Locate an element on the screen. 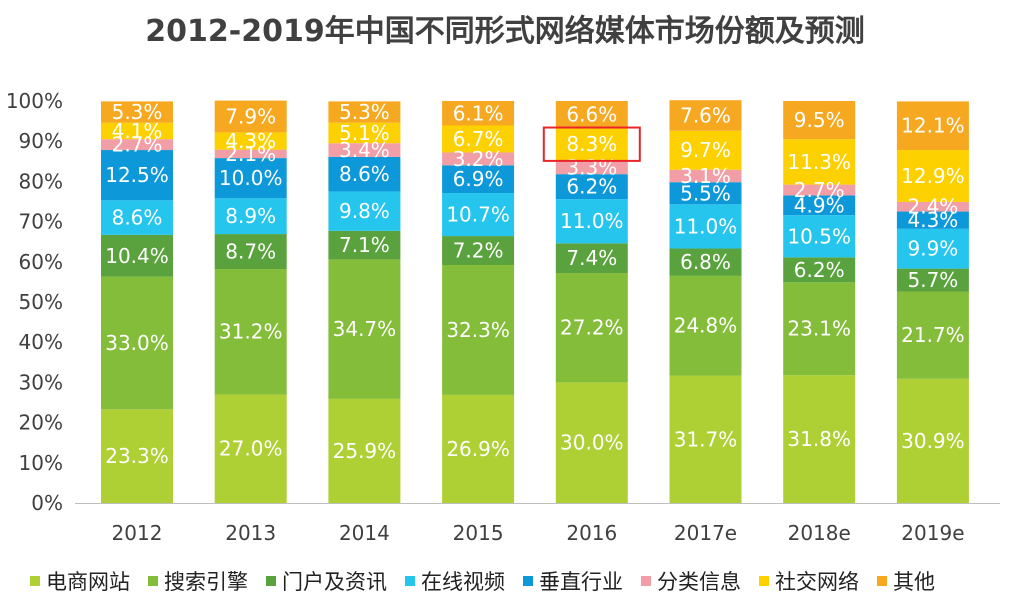 The image size is (1010, 612). data-label: 4.3% is located at coordinates (250, 141).